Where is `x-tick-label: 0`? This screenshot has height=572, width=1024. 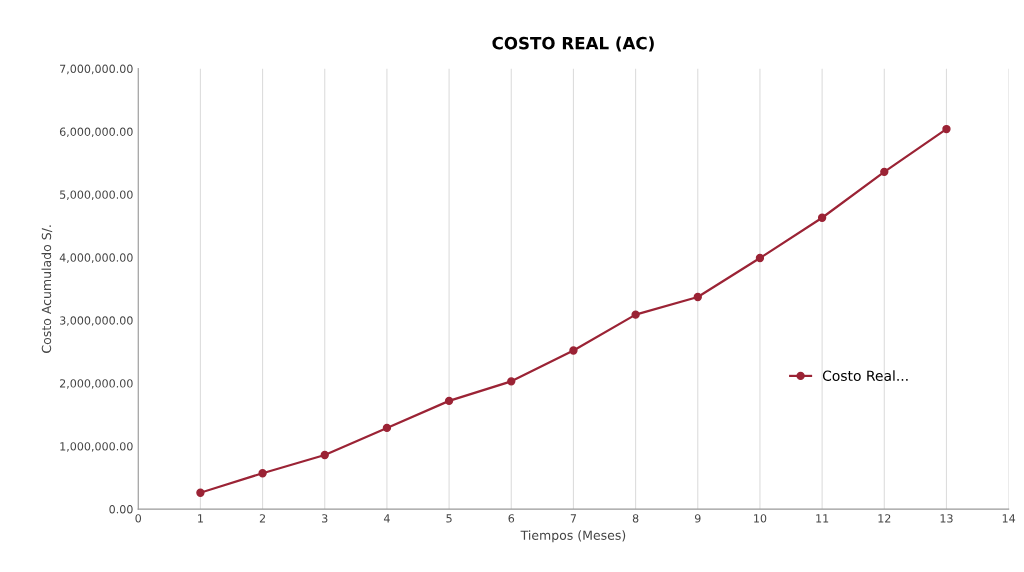
x-tick-label: 0 is located at coordinates (138, 518).